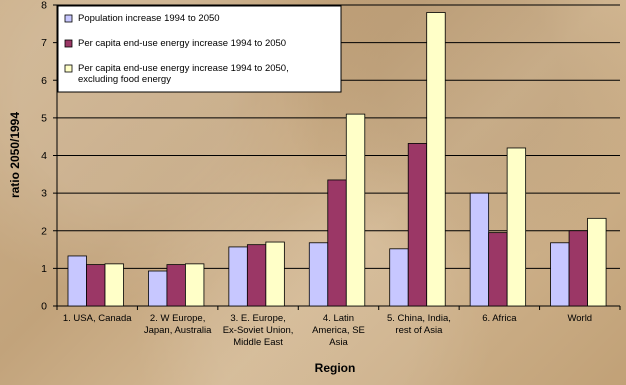 This screenshot has height=385, width=626. Describe the element at coordinates (178, 330) in the screenshot. I see `x-axis-category-label-line: Japan, Australia` at that location.